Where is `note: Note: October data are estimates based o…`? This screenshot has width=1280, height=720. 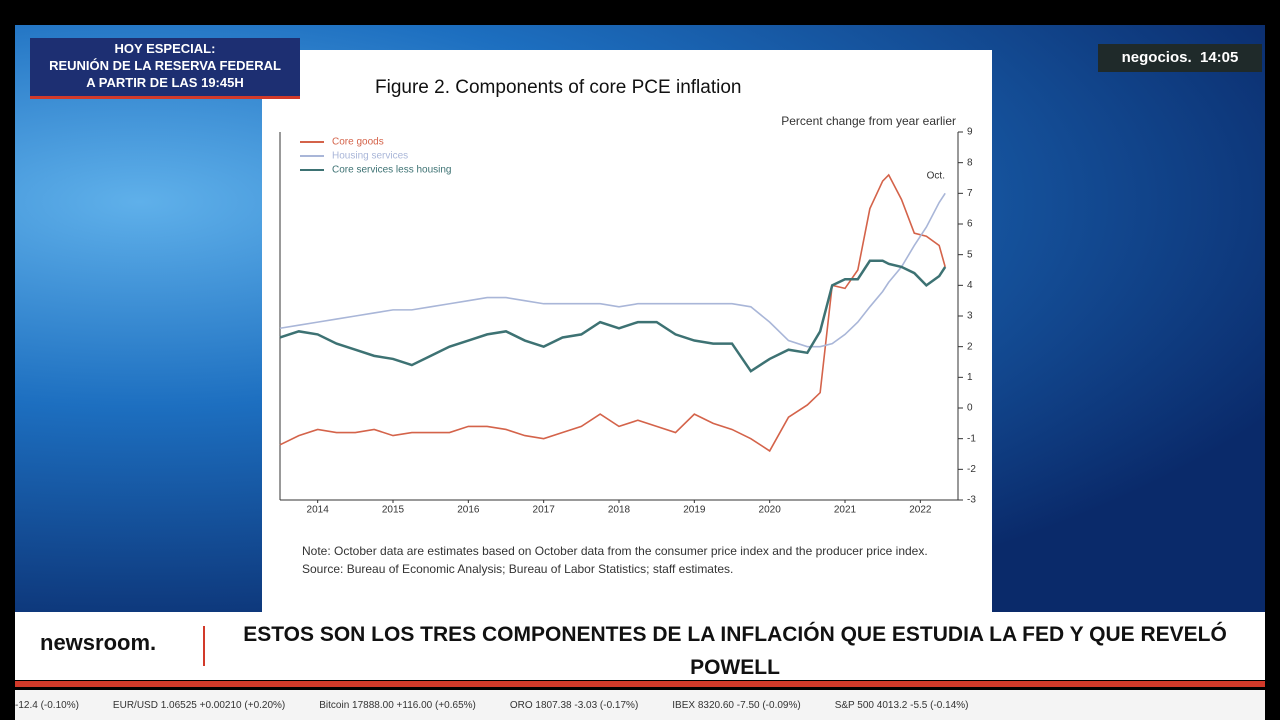
note: Note: October data are estimates based o… is located at coordinates (615, 551).